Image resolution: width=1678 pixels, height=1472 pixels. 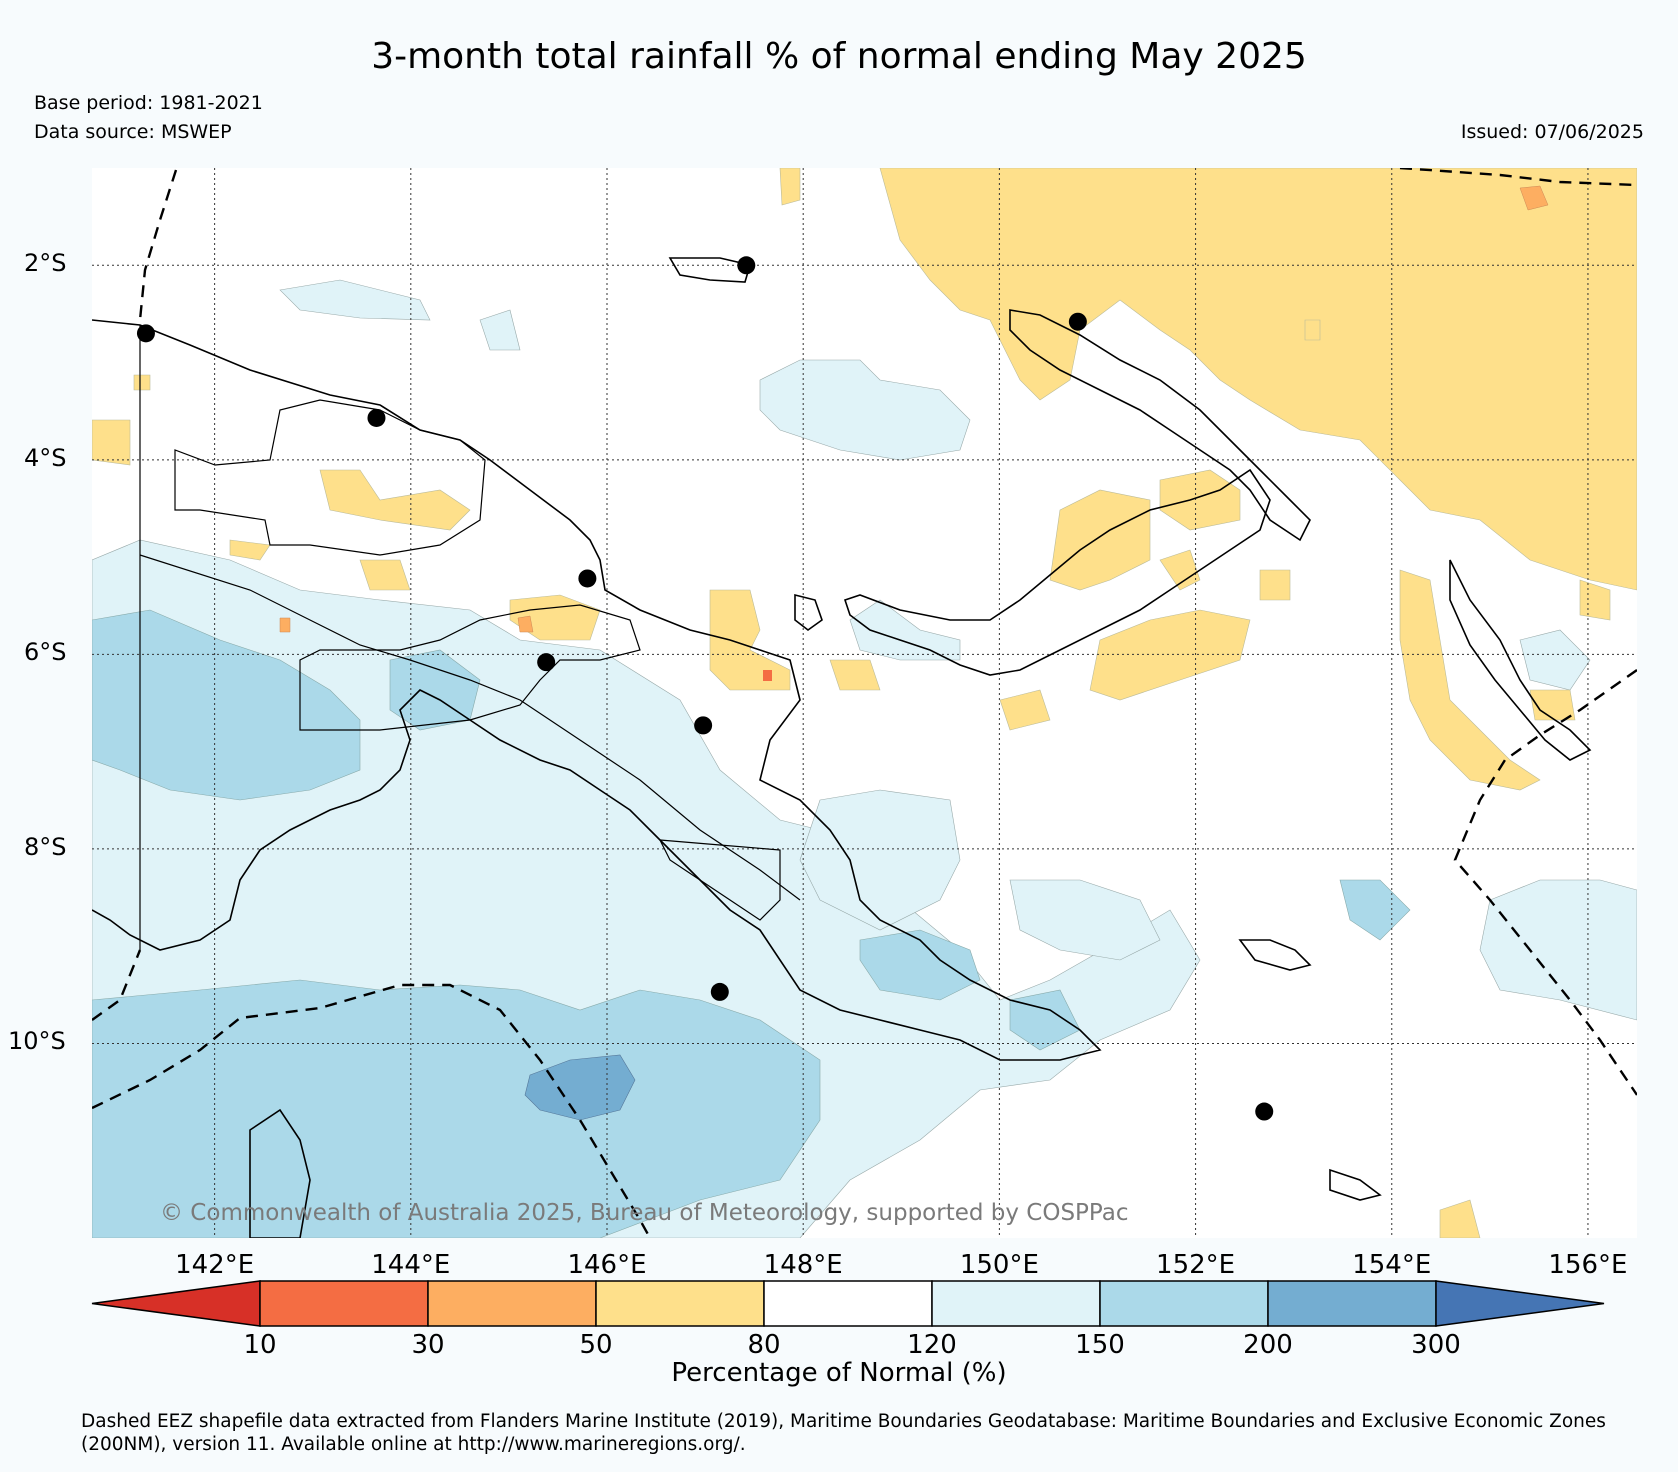 What do you see at coordinates (596, 1345) in the screenshot?
I see `colorbar-tick-label: 50` at bounding box center [596, 1345].